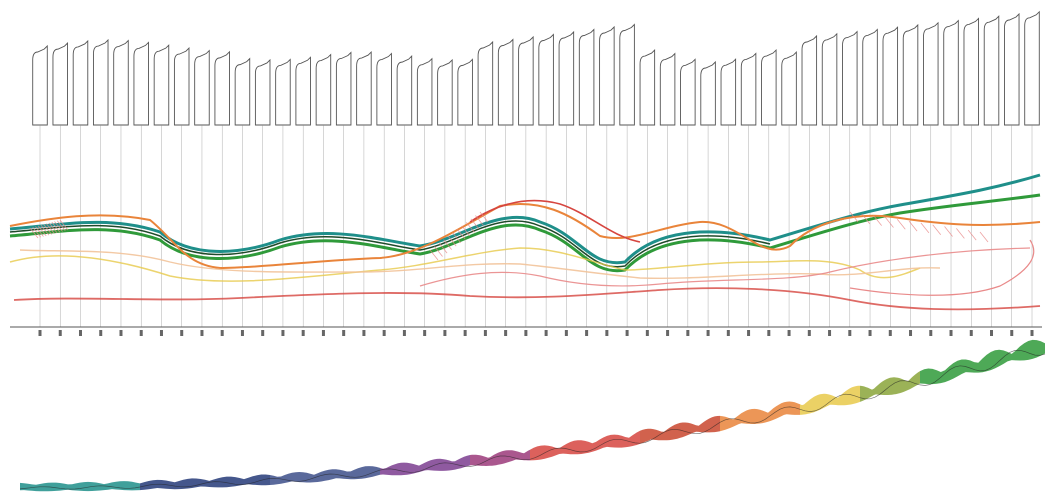  I want to click on yellow-mid-curve, so click(465, 264).